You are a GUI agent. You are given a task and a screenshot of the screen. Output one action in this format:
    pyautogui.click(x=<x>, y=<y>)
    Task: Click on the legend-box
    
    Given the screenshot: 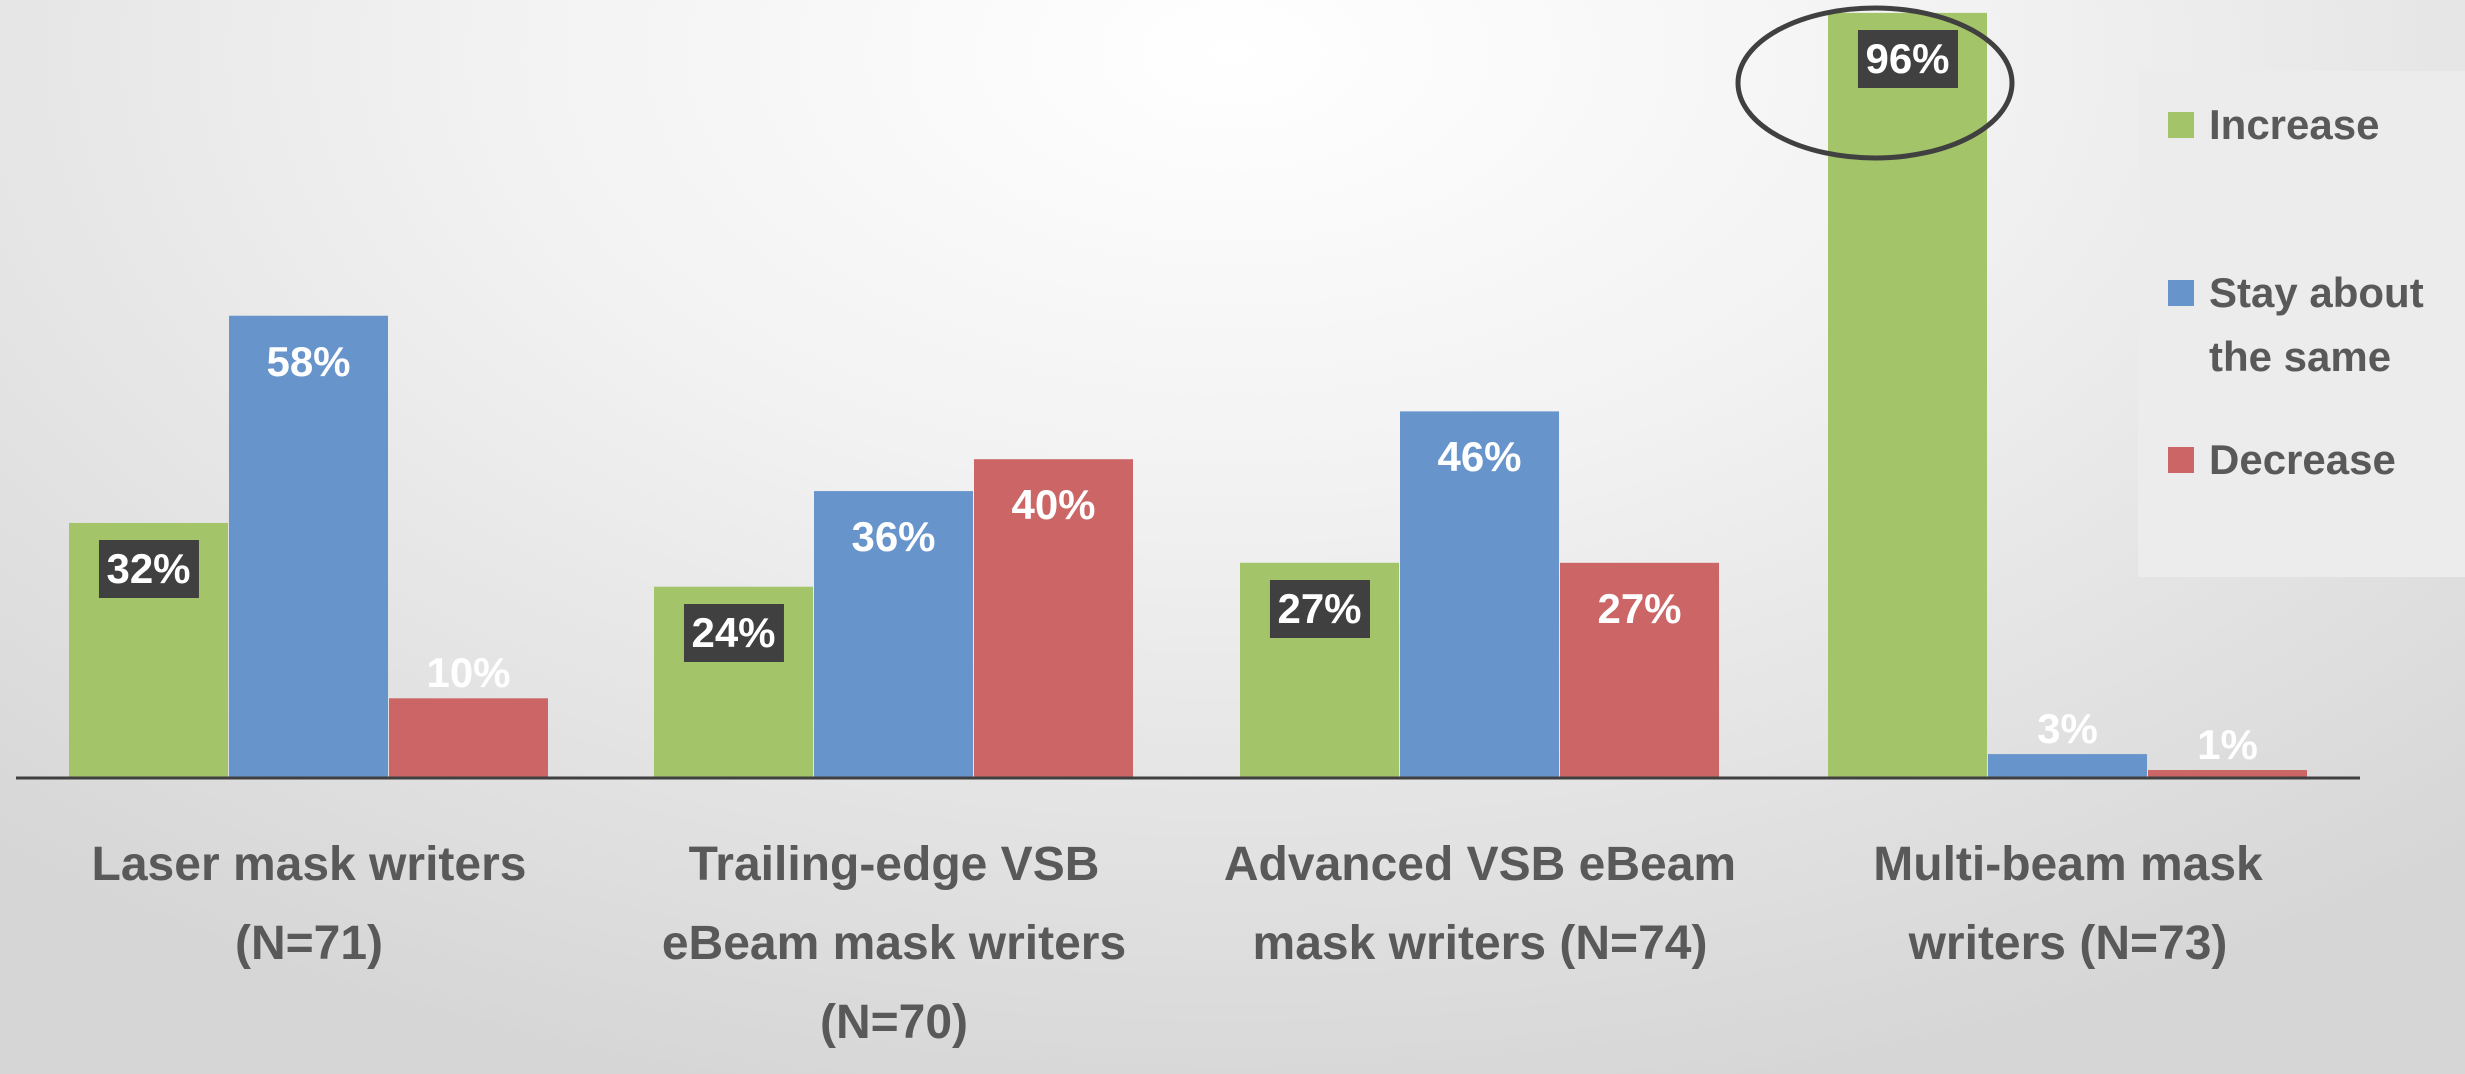 What is the action you would take?
    pyautogui.click(x=2301, y=324)
    